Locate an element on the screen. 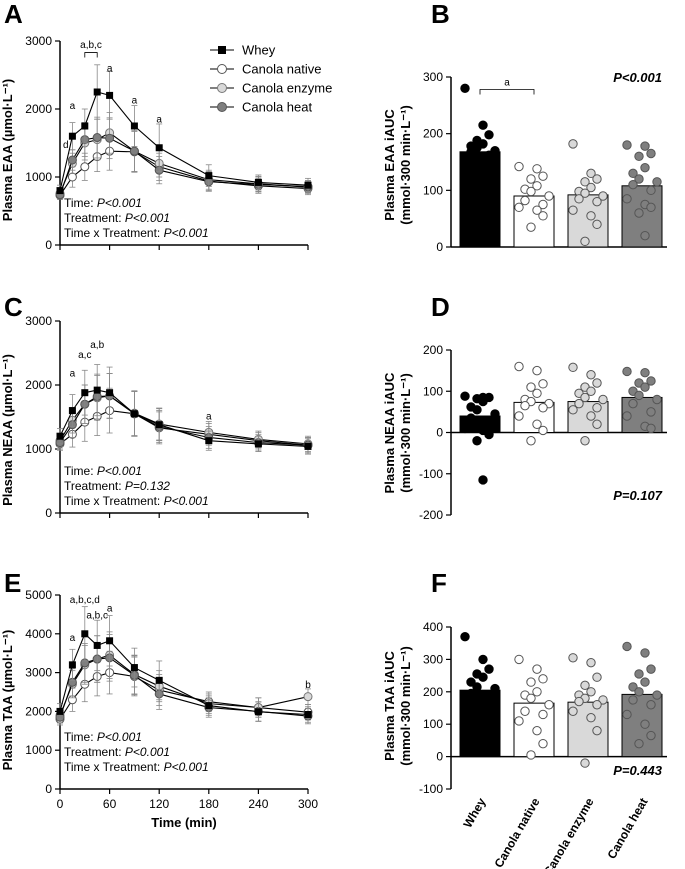 The image size is (685, 869). y-tick-label-A-3: 3000 is located at coordinates (38, 41).